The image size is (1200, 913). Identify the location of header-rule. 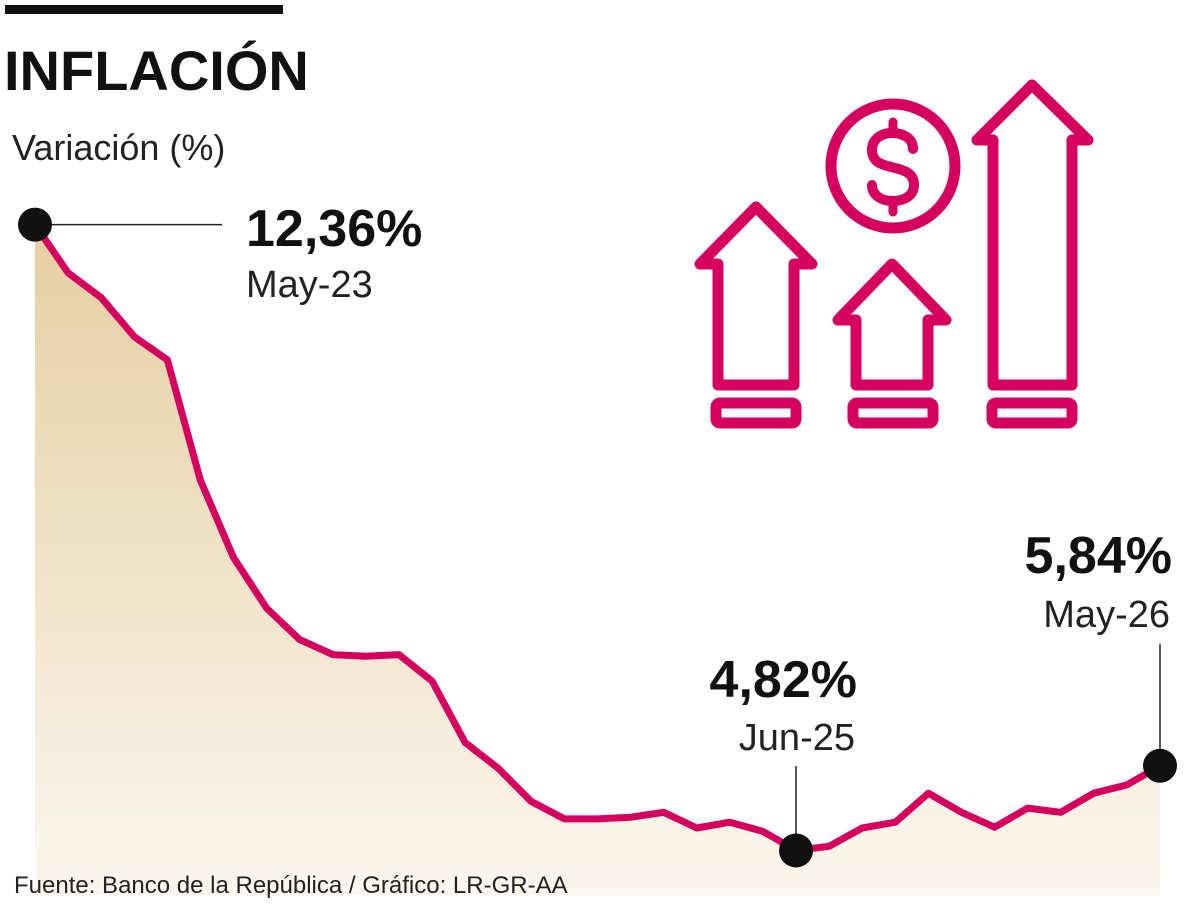
(144, 9).